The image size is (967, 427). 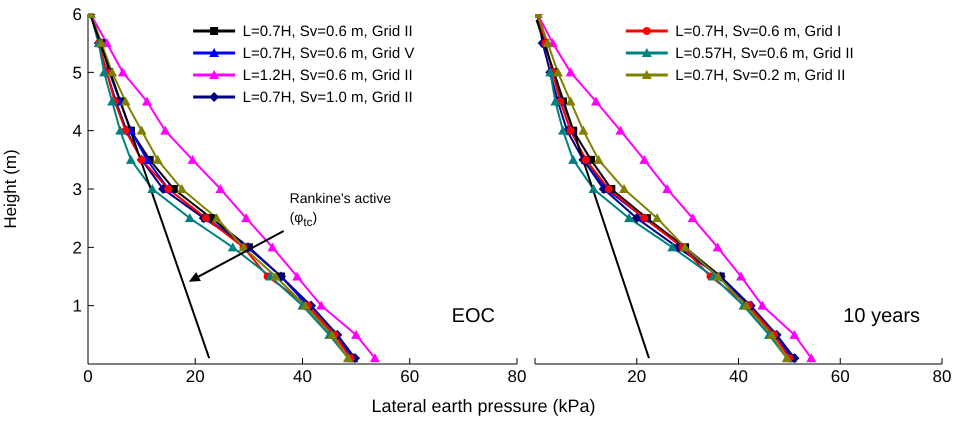 I want to click on y-tick-label: 2, so click(x=77, y=248).